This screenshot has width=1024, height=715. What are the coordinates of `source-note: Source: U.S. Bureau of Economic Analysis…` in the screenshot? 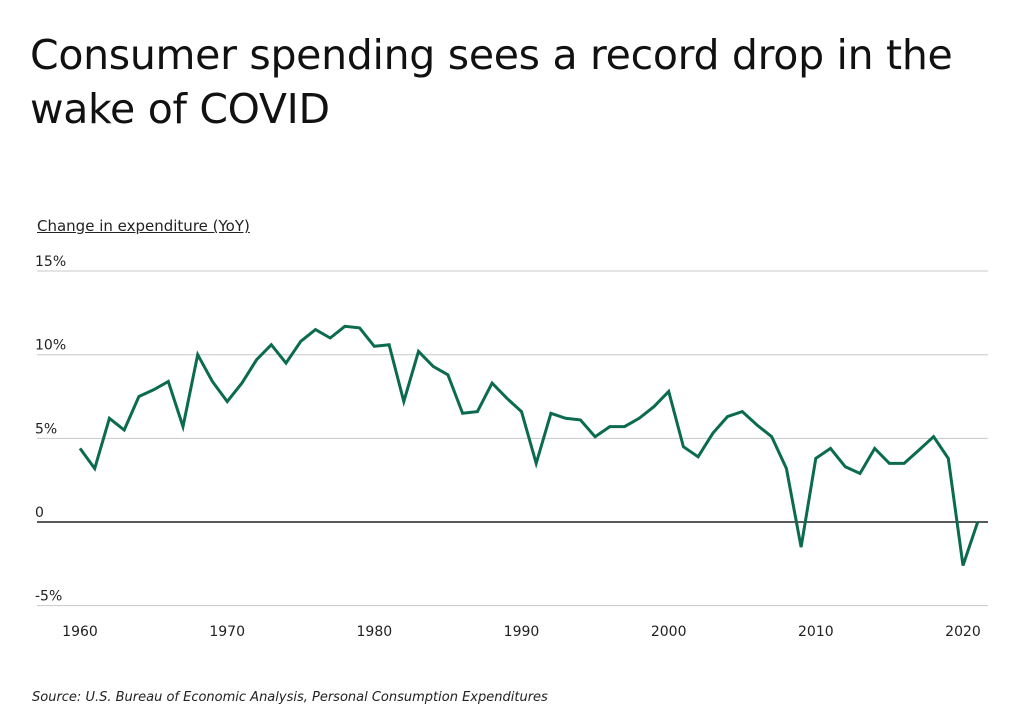 It's located at (290, 697).